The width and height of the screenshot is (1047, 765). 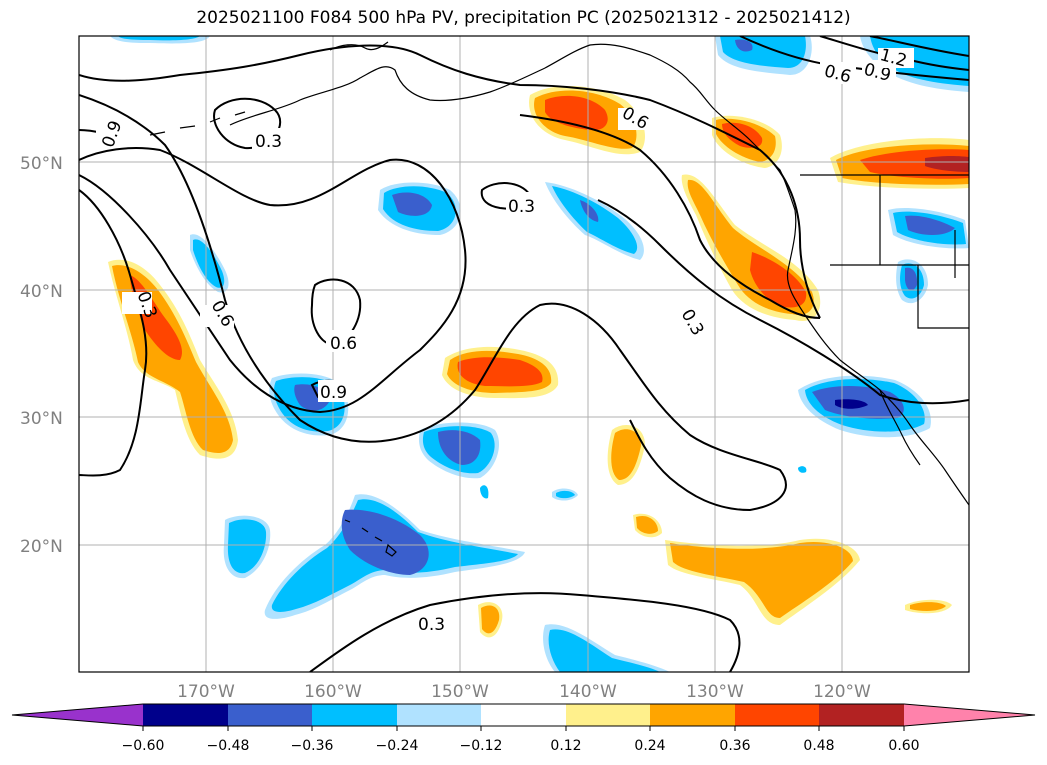 What do you see at coordinates (397, 746) in the screenshot?
I see `colorbar-tick-label: −0.24` at bounding box center [397, 746].